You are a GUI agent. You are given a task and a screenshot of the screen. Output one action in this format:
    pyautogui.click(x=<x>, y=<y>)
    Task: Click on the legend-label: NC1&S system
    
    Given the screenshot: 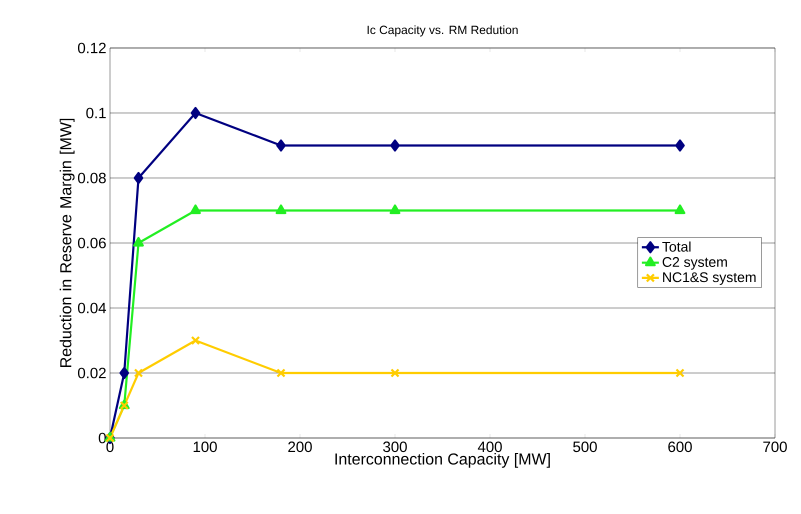 What is the action you would take?
    pyautogui.click(x=709, y=278)
    